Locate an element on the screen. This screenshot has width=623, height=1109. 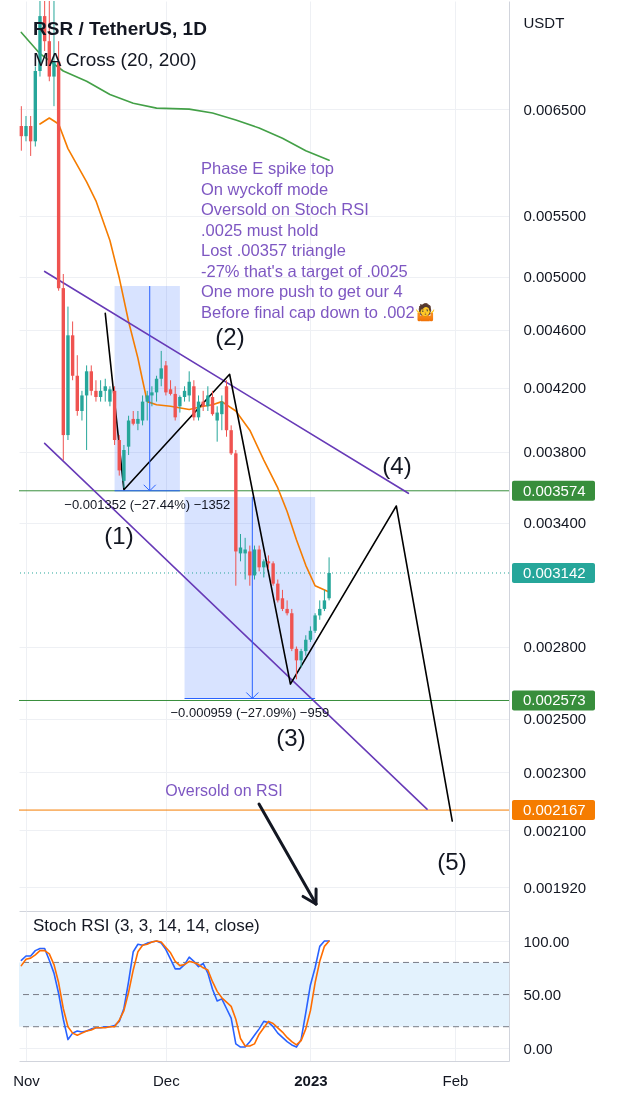
y-tick-label: 0.002300 is located at coordinates (555, 772).